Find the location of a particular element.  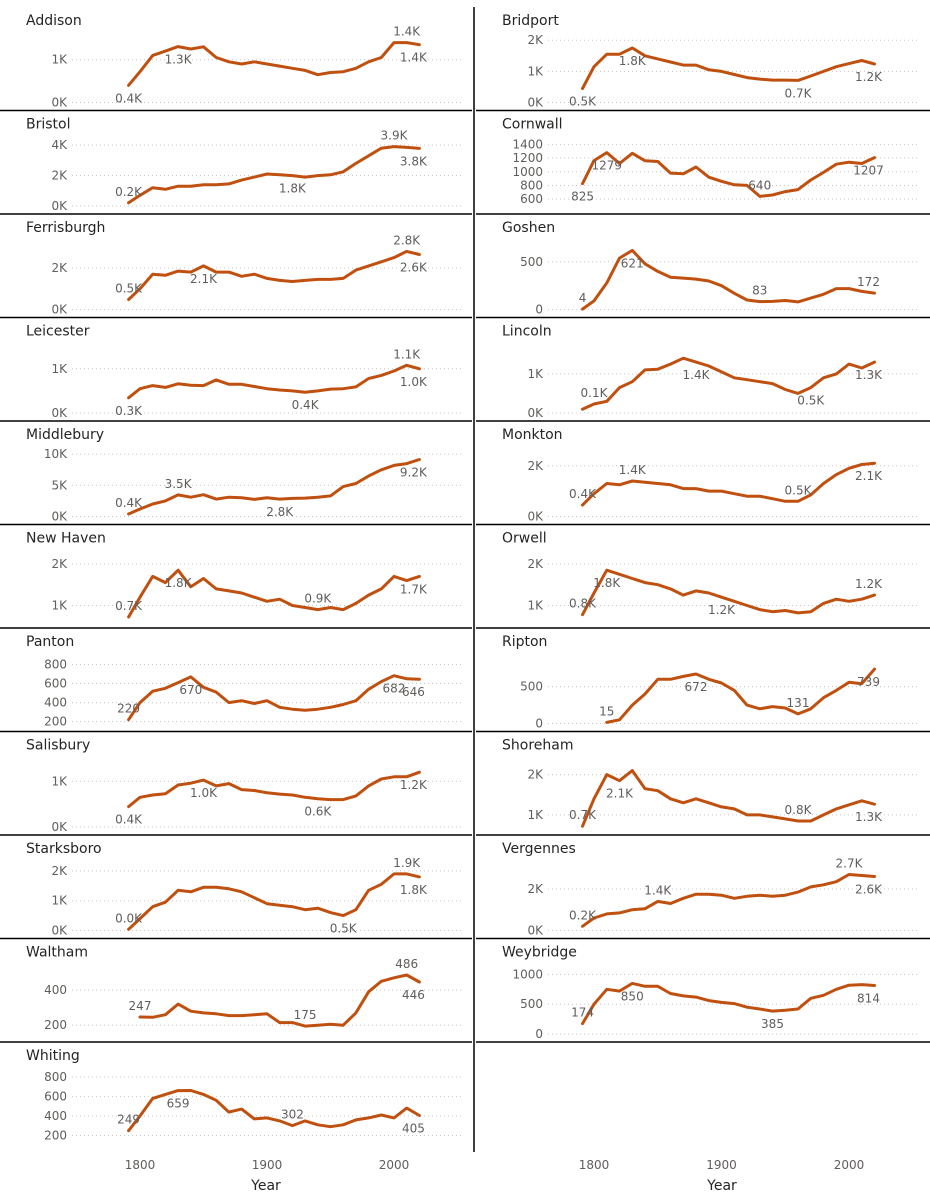

panel-title: Starksboro is located at coordinates (64, 849).